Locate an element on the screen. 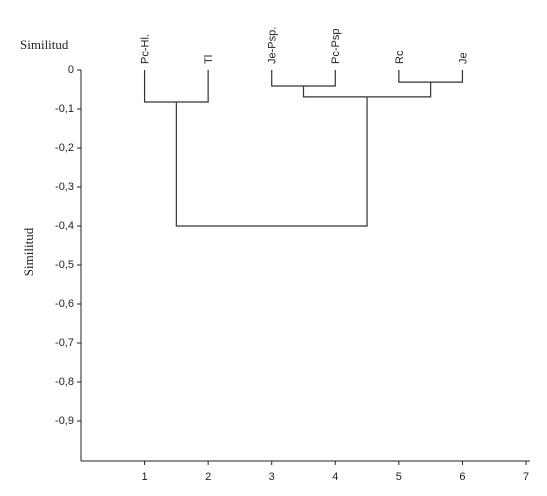 This screenshot has width=547, height=496. leaf-label: Je-Psp. is located at coordinates (273, 45).